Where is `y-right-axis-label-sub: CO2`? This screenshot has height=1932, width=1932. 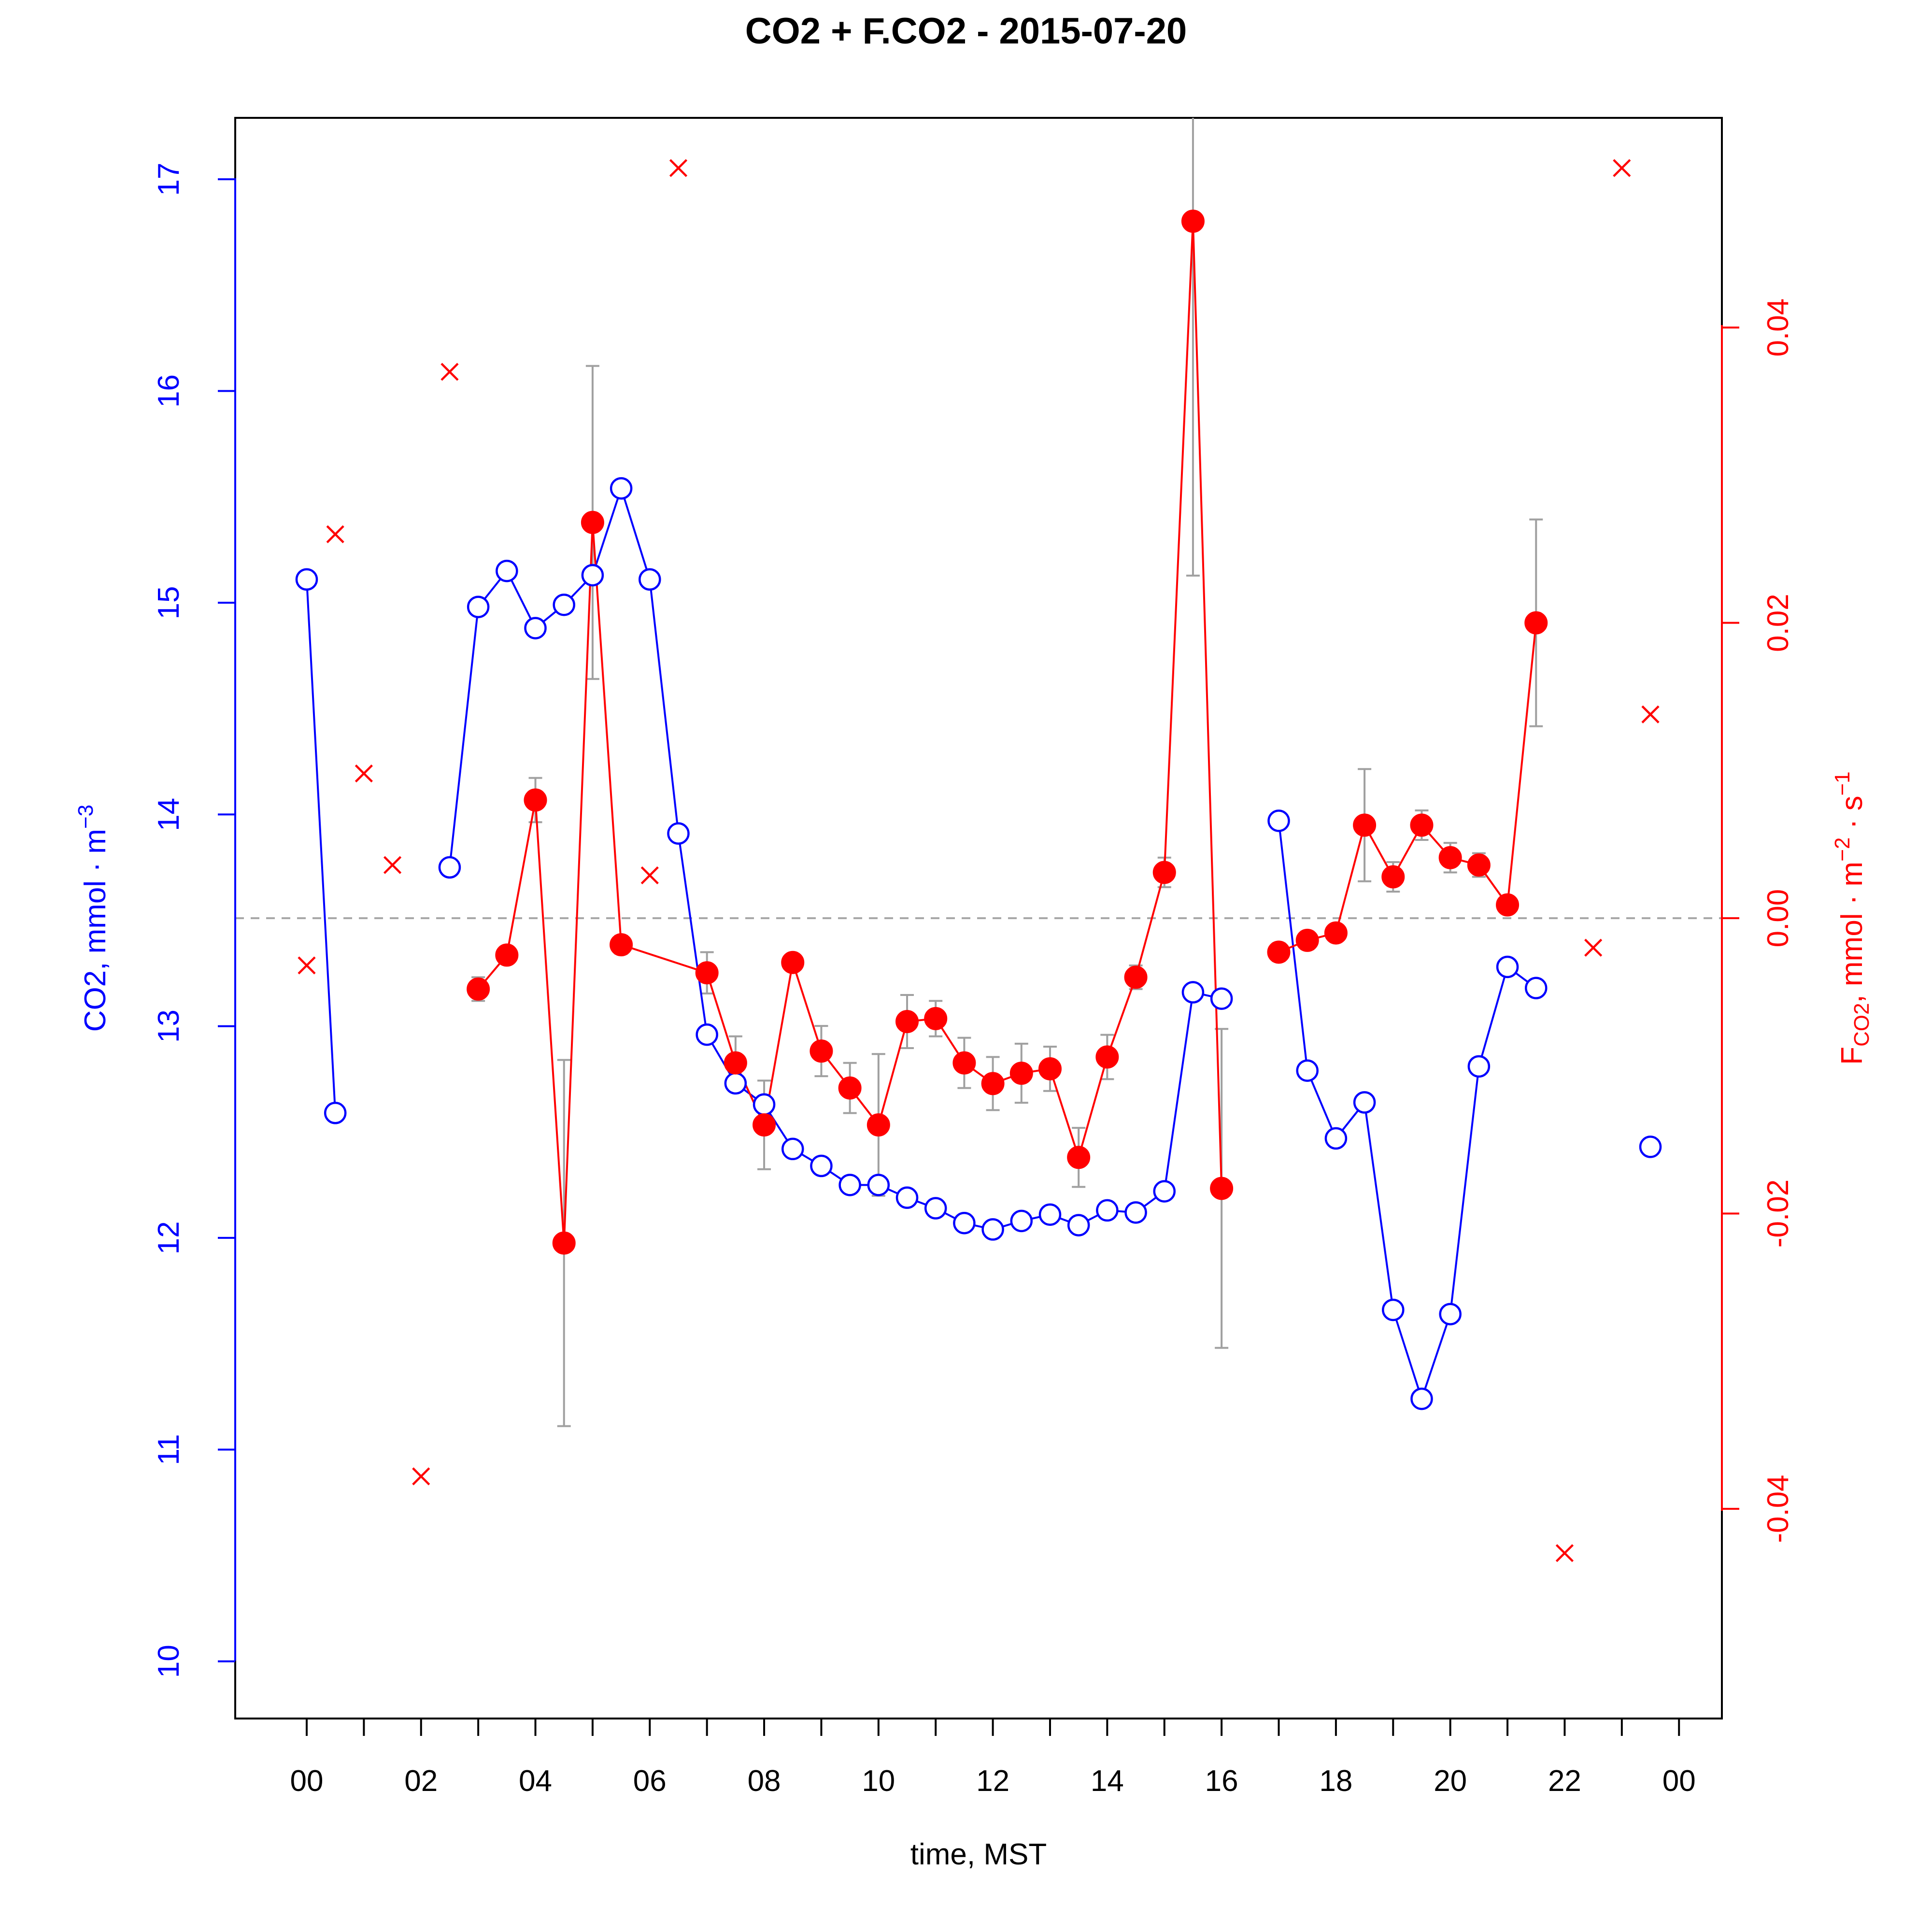
y-right-axis-label-sub: CO2 is located at coordinates (1862, 1024).